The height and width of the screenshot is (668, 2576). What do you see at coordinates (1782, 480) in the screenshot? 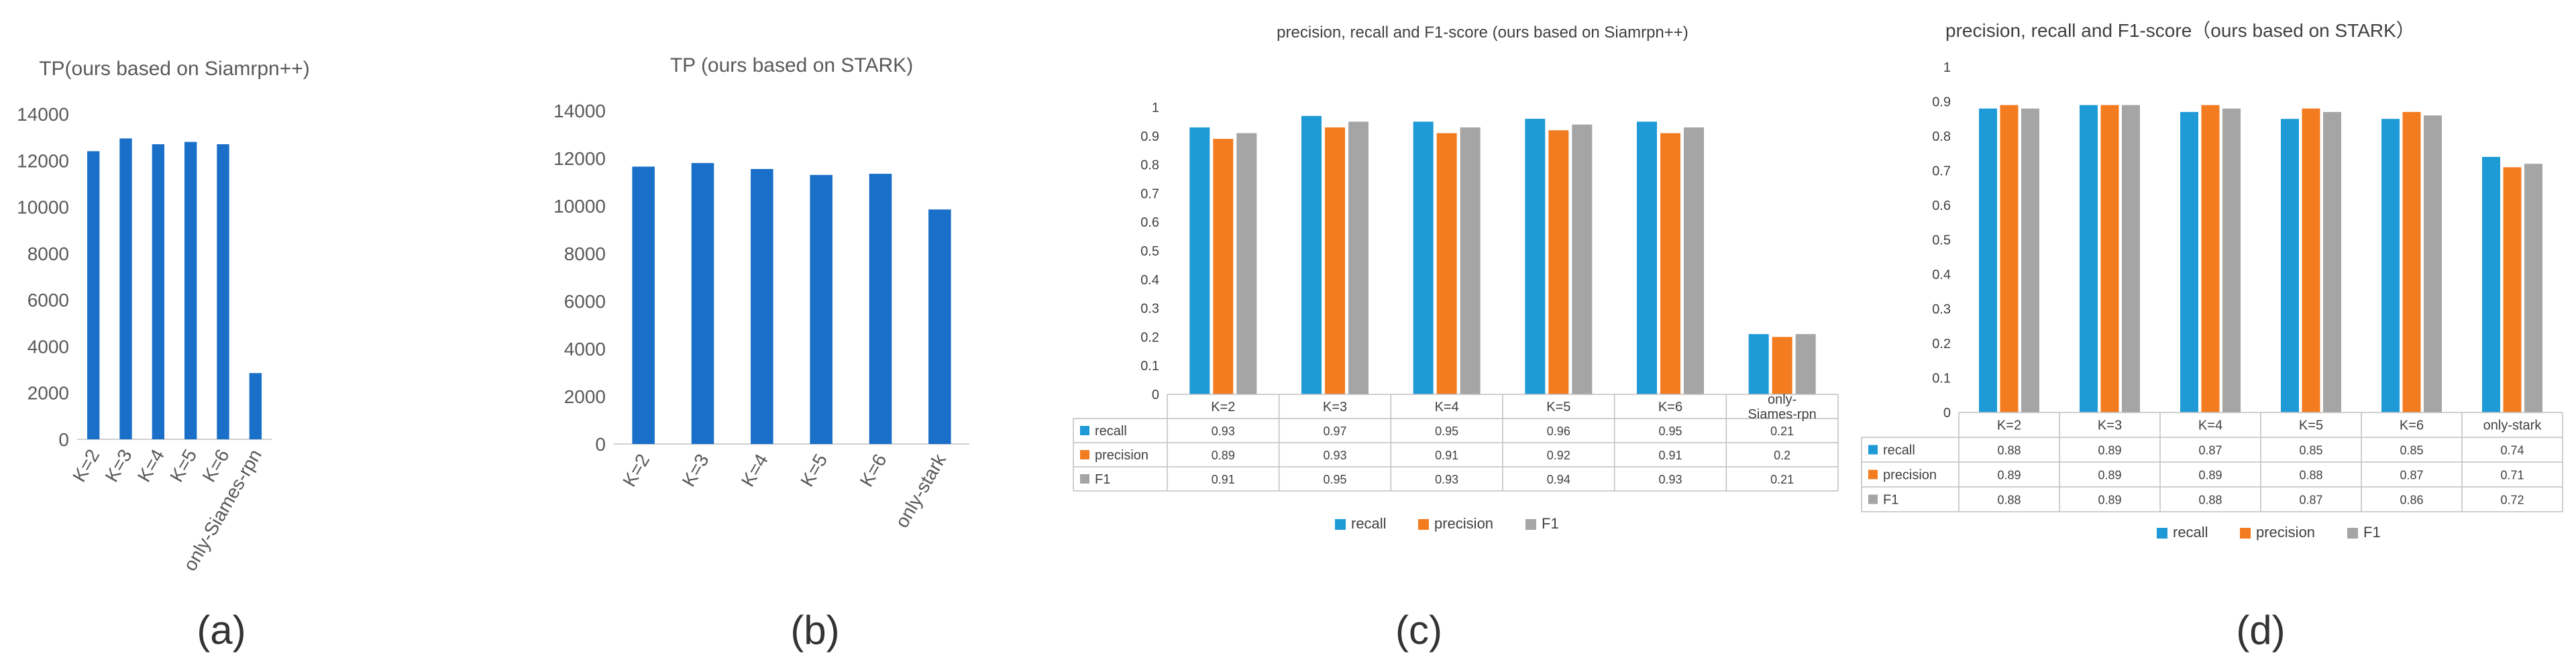
I see `table-value: 0.21` at bounding box center [1782, 480].